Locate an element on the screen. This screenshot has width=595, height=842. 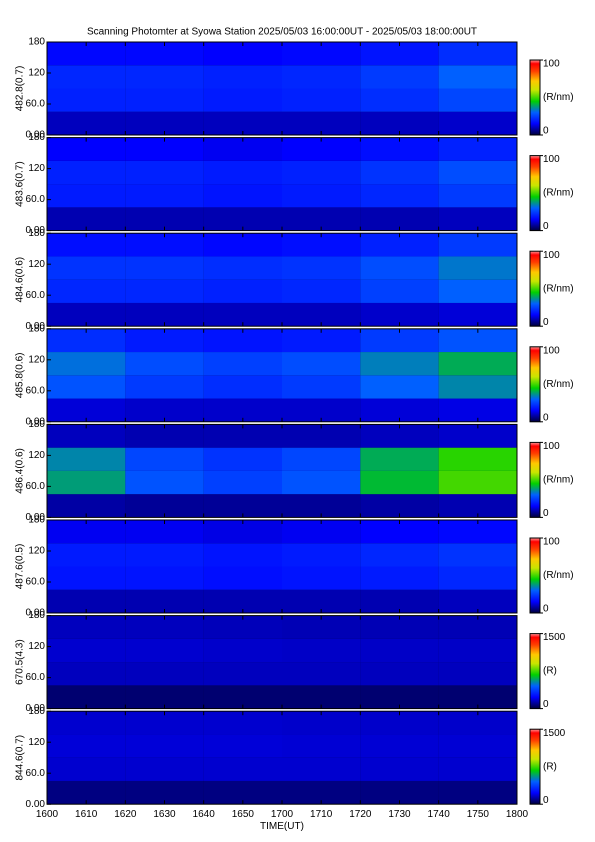
panel: 0.00 60.0 120 180 486.4(0.6) 0 100 (R/nm) is located at coordinates (294, 471).